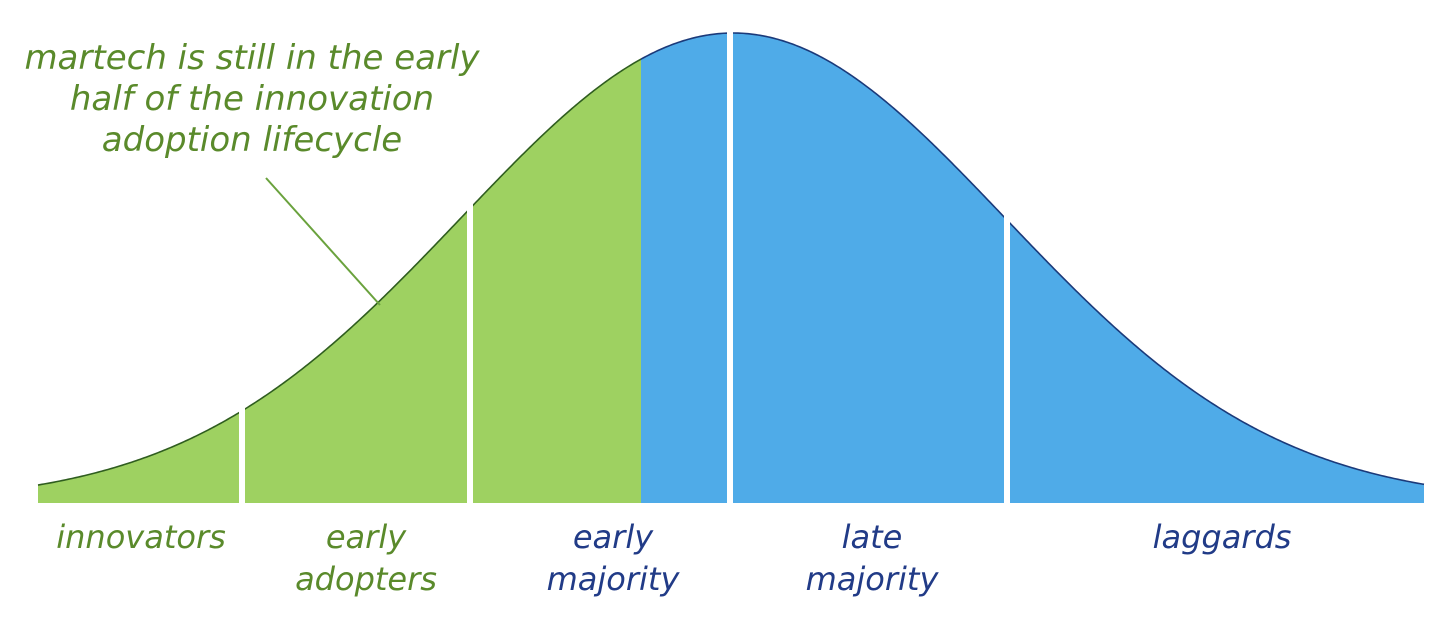 This screenshot has width=1456, height=624. What do you see at coordinates (252, 58) in the screenshot?
I see `annotation-line-1: martech is still in the early` at bounding box center [252, 58].